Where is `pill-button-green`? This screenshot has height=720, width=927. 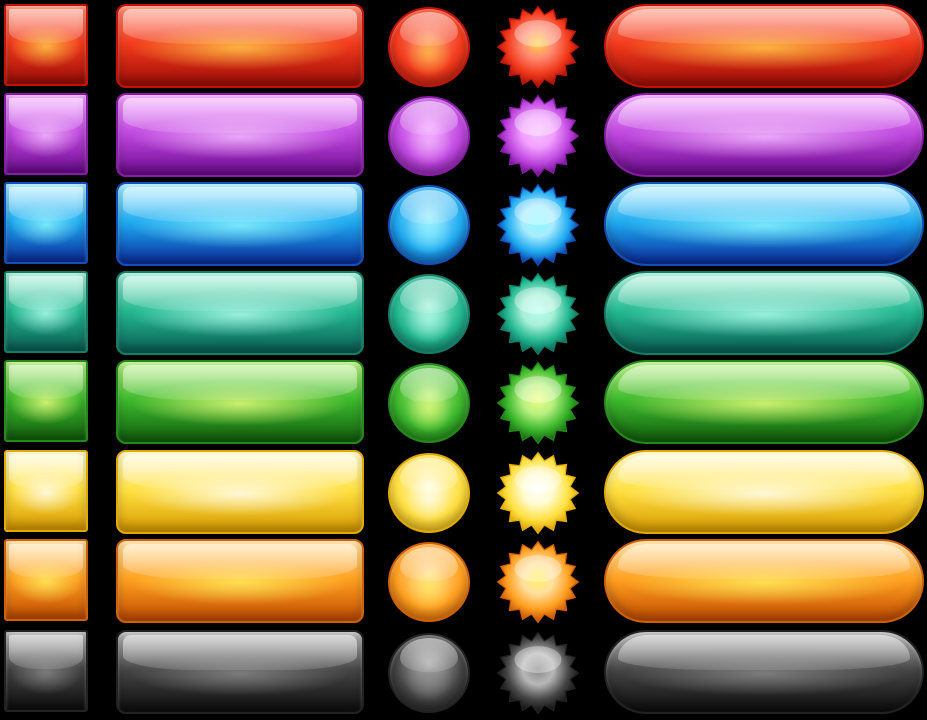
pill-button-green is located at coordinates (764, 402).